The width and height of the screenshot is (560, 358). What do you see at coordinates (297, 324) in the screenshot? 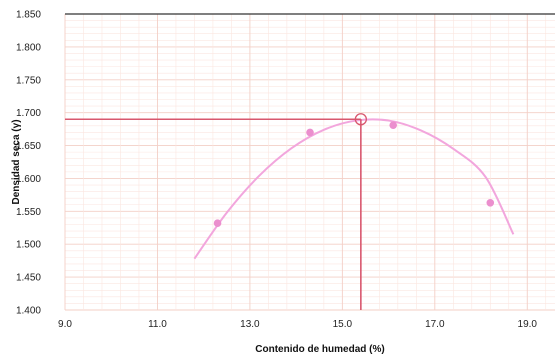
I see `x-tick-labels: 9.0 11.0 13.0 15.0 17.0 19.0` at bounding box center [297, 324].